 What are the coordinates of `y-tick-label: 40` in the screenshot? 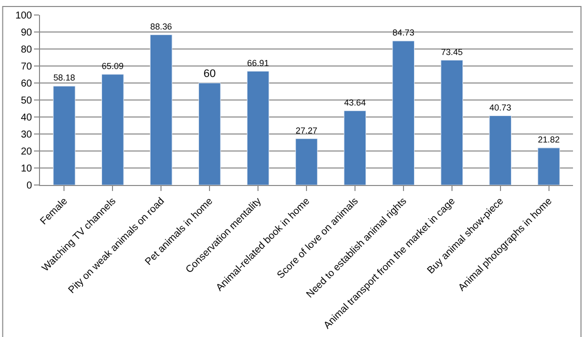 It's located at (26, 118).